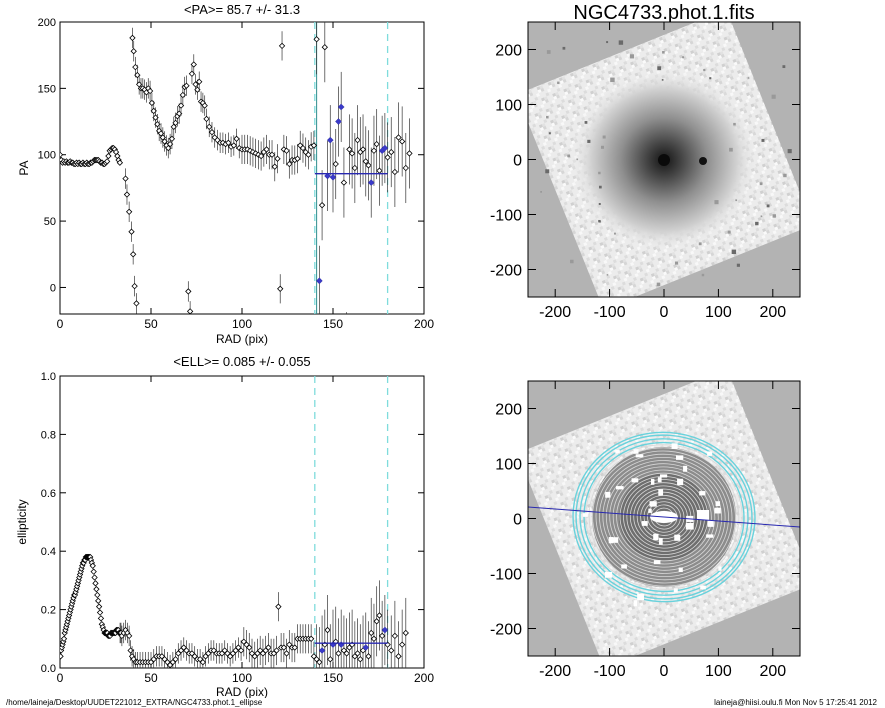 The width and height of the screenshot is (885, 708). What do you see at coordinates (48, 377) in the screenshot?
I see `ell-ytick-label: 1.0` at bounding box center [48, 377].